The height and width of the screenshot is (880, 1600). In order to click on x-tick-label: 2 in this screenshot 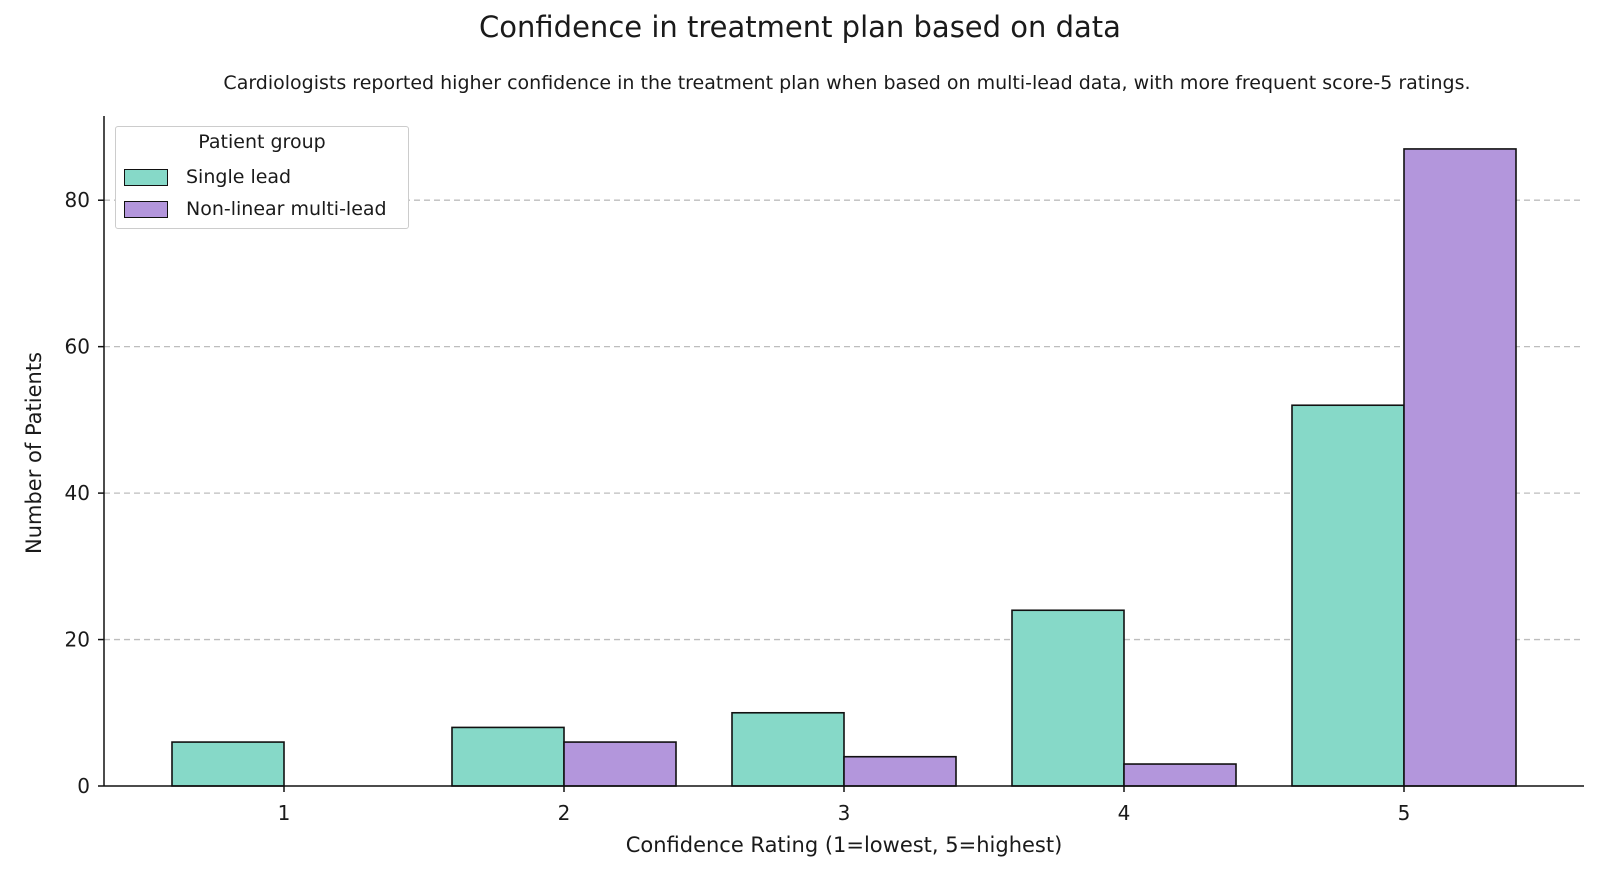, I will do `click(564, 813)`.